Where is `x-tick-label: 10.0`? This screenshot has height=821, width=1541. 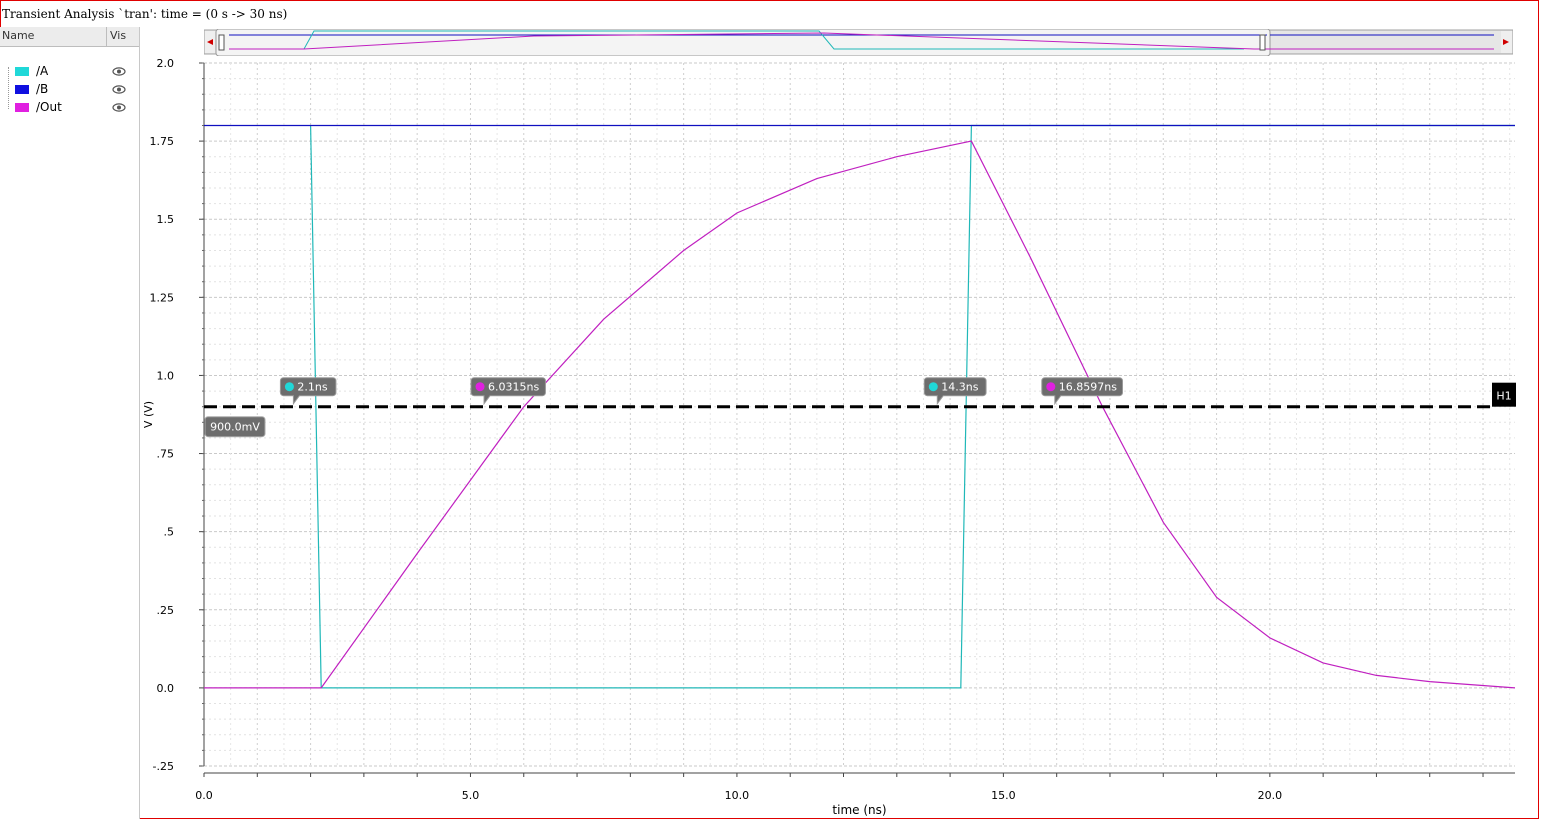 x-tick-label: 10.0 is located at coordinates (737, 795).